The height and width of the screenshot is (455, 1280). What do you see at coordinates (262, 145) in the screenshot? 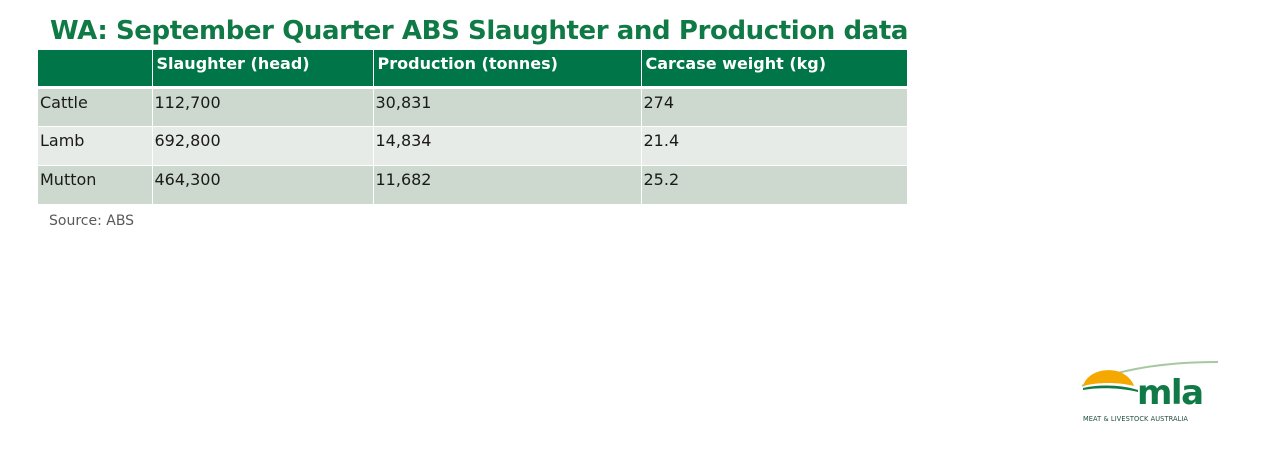
I see `slaughter-cell: 692,800` at bounding box center [262, 145].